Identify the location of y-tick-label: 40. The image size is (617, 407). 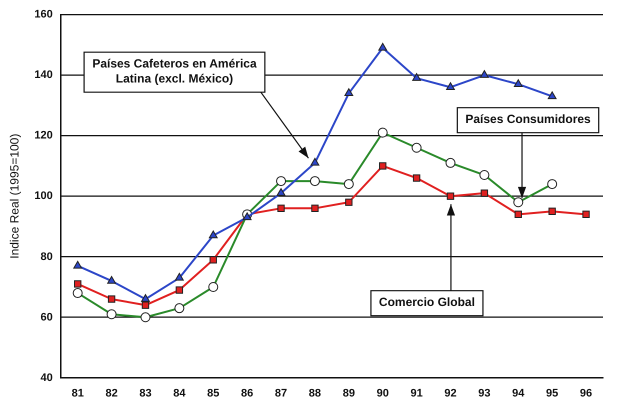
(46, 378).